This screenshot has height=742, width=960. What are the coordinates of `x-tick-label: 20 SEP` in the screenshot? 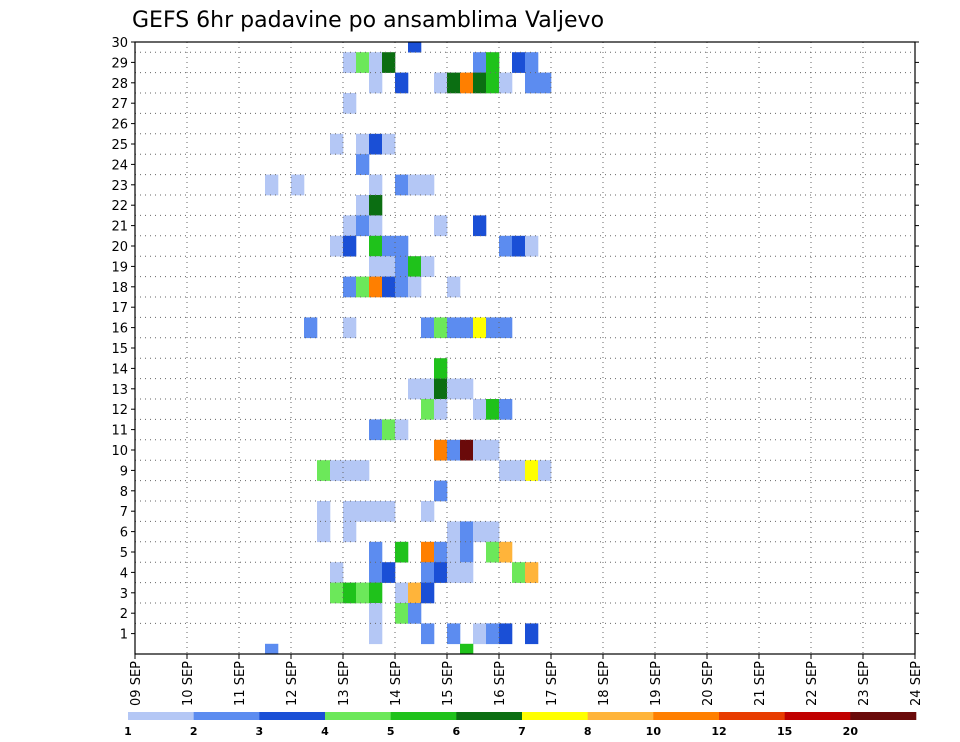 It's located at (708, 683).